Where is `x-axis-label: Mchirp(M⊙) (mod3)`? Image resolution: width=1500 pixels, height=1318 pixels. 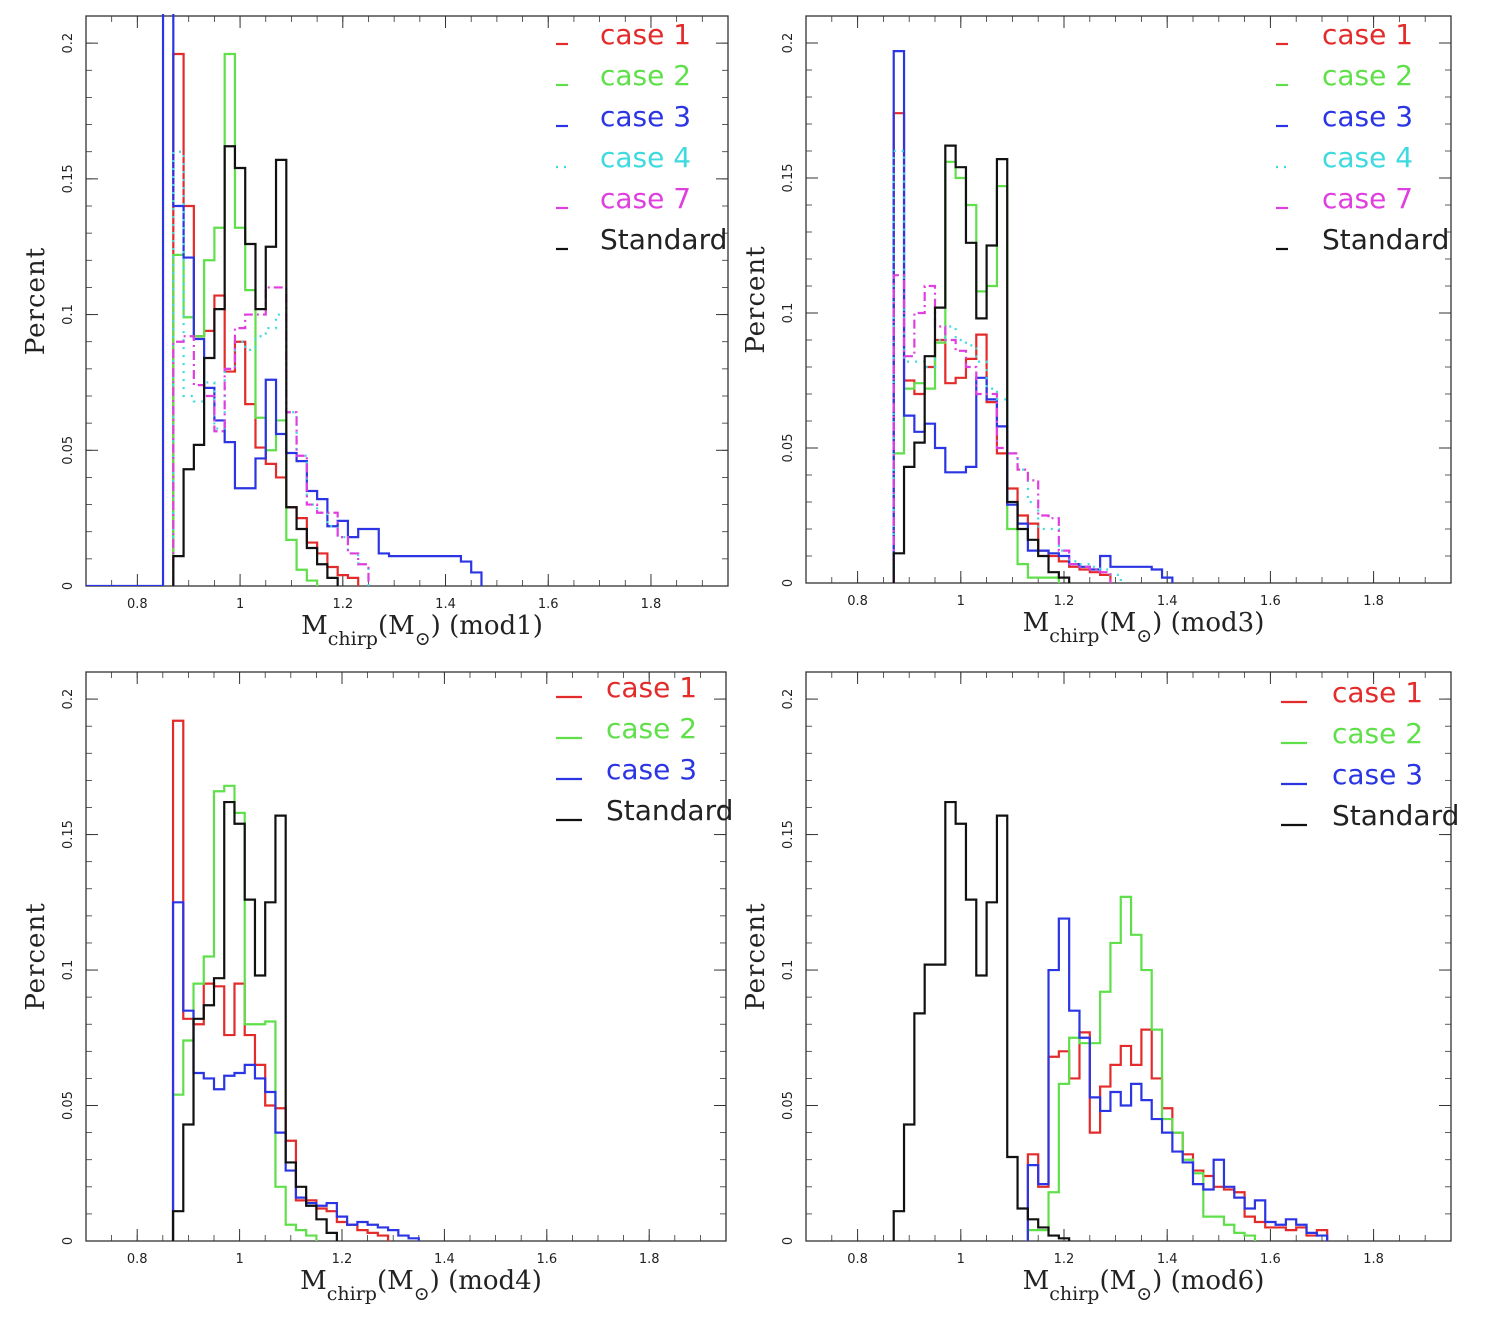 x-axis-label: Mchirp(M⊙) (mod3) is located at coordinates (1144, 627).